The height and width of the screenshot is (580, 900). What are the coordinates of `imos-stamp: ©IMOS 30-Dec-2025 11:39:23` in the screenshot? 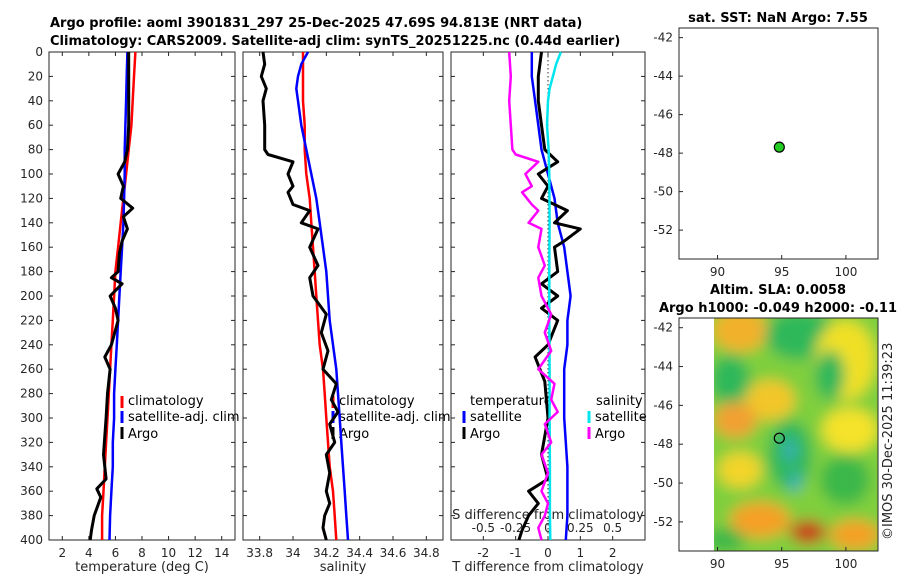 It's located at (888, 441).